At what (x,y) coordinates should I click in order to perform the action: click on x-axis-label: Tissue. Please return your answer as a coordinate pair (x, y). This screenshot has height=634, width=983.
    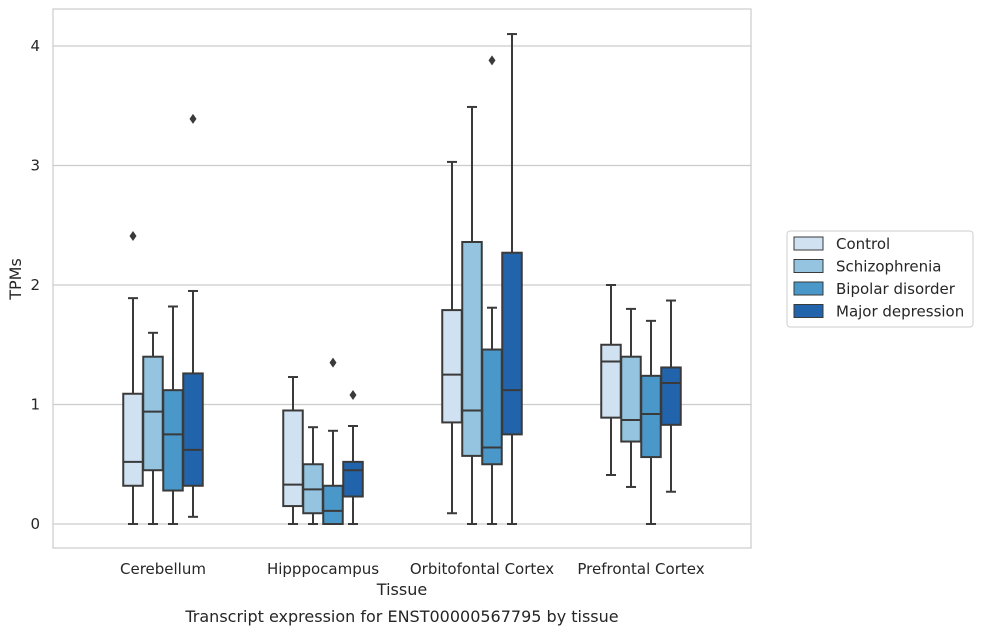
    Looking at the image, I should click on (401, 589).